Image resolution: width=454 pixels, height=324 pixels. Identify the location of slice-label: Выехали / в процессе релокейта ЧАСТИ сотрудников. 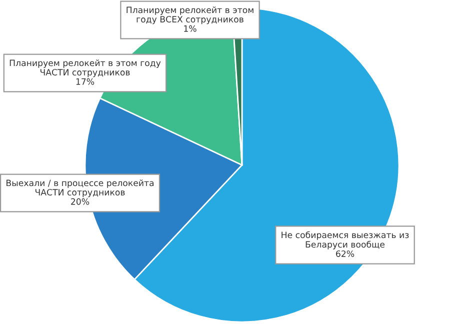
(80, 189).